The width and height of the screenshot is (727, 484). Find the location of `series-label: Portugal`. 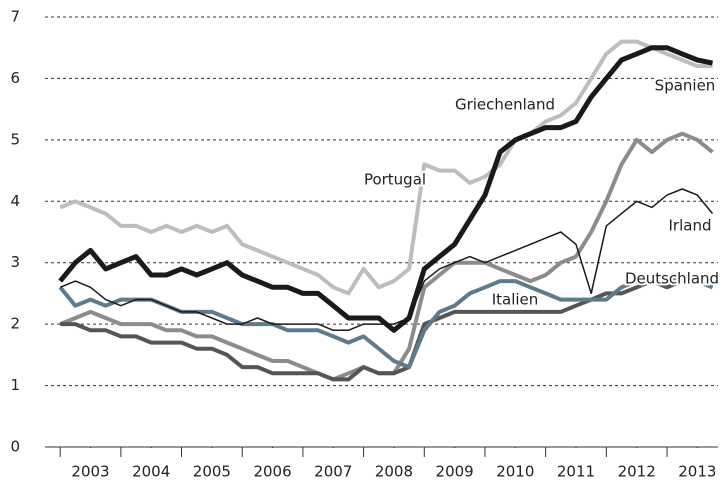

series-label: Portugal is located at coordinates (395, 180).